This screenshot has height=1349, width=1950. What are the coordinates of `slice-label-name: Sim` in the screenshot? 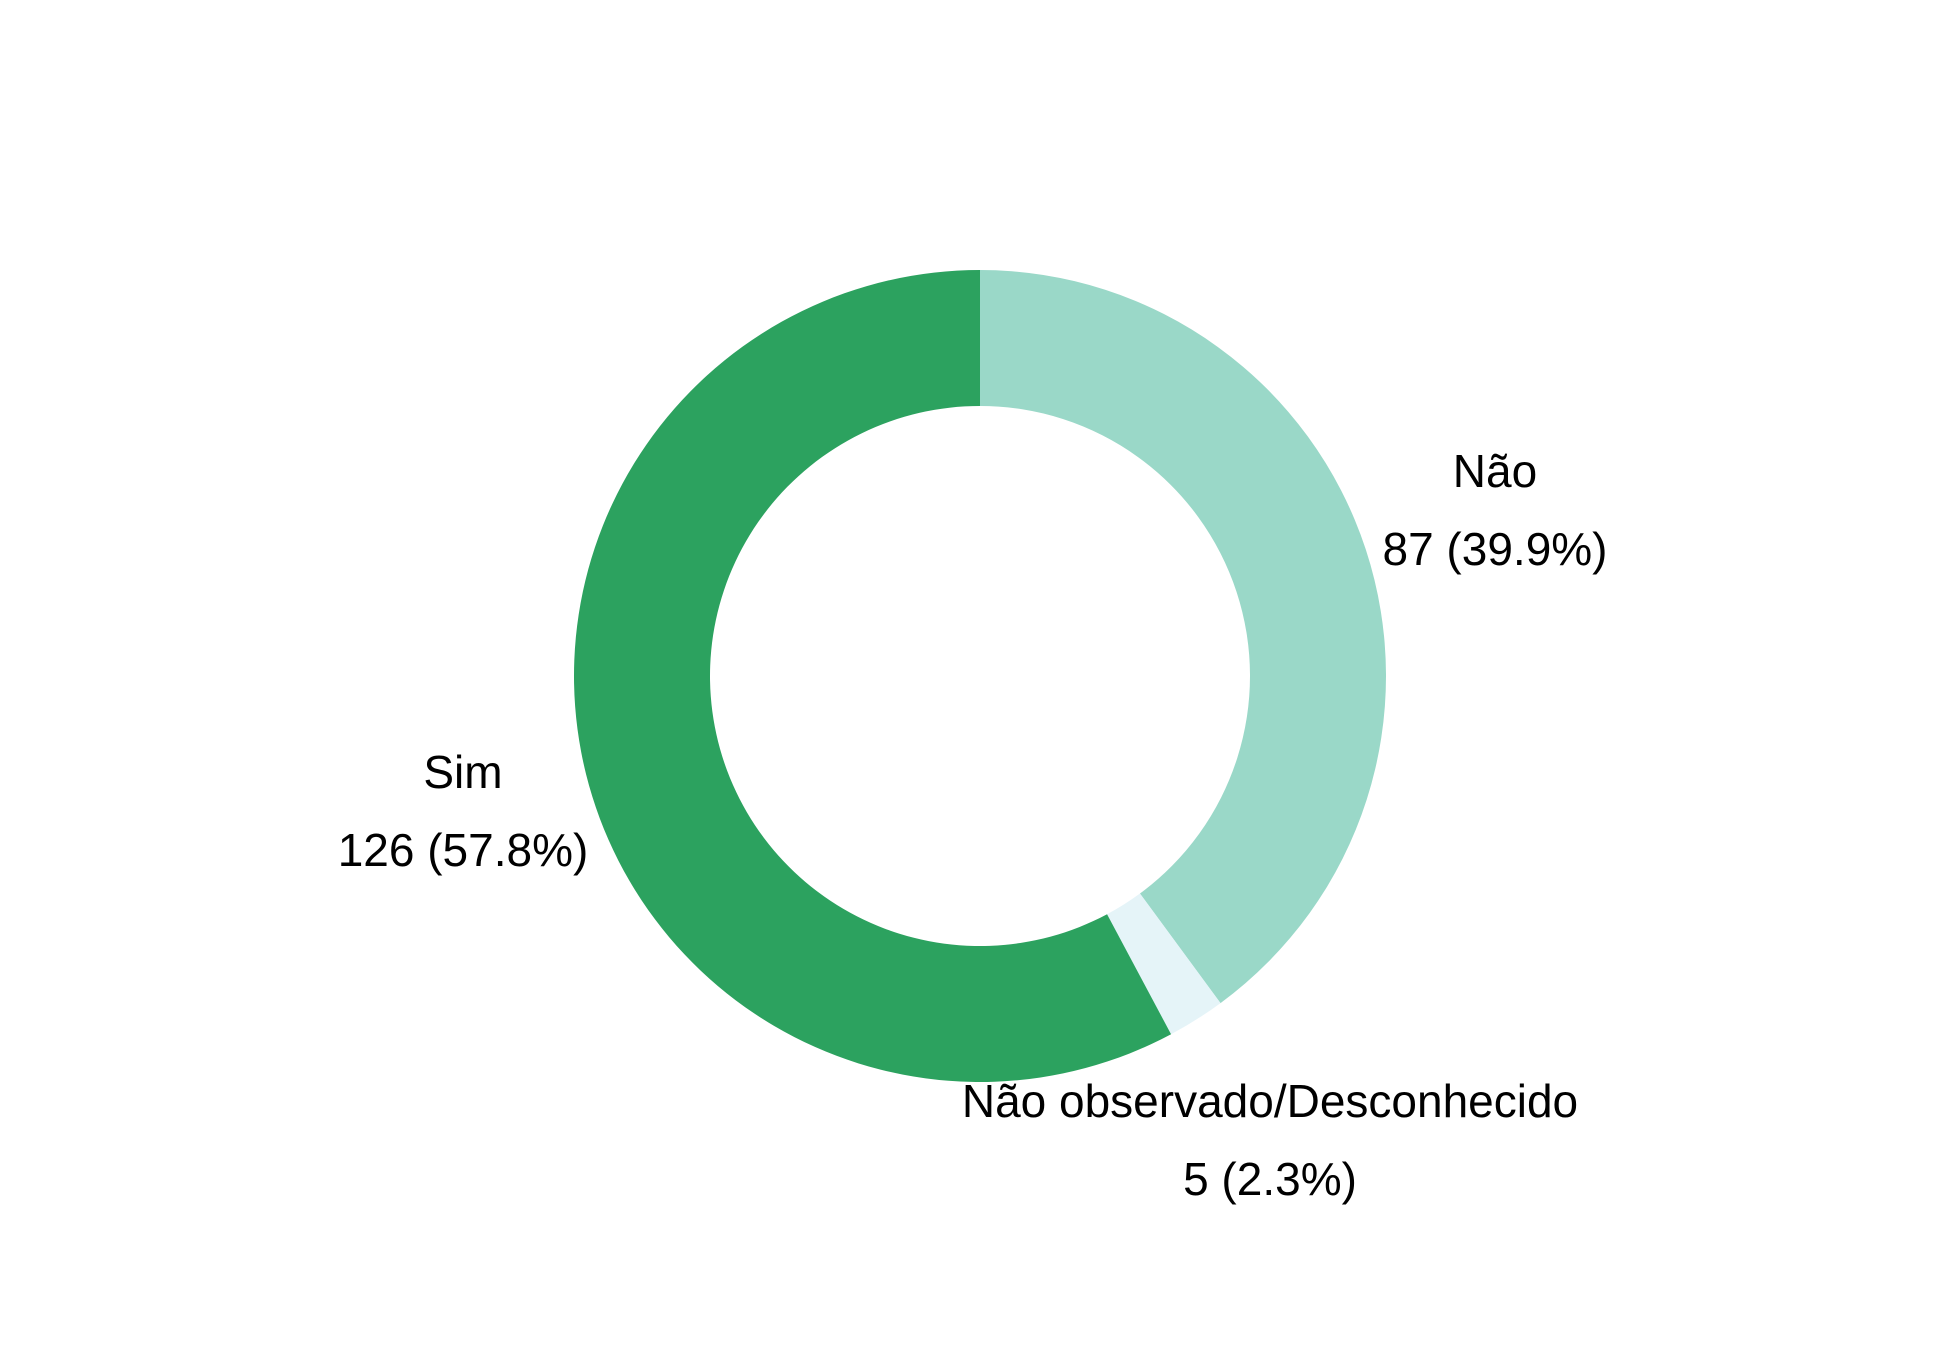 It's located at (462, 772).